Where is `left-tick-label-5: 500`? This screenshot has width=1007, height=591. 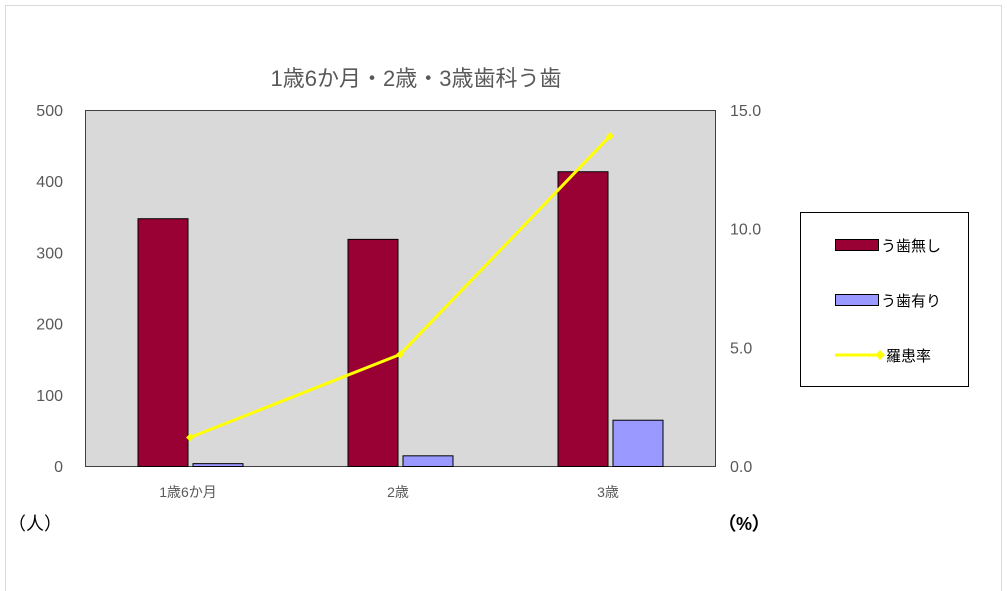 left-tick-label-5: 500 is located at coordinates (49, 111).